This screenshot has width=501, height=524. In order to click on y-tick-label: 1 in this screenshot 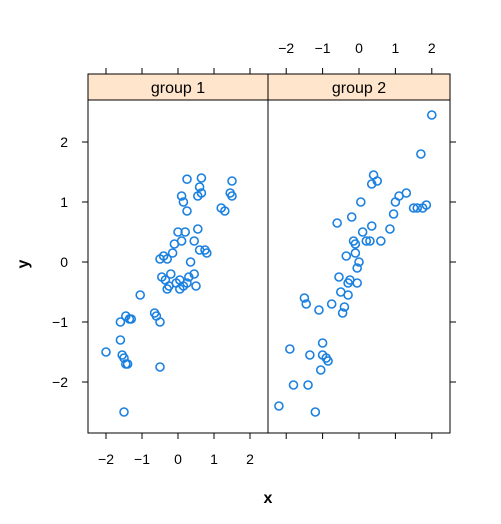, I will do `click(64, 202)`.